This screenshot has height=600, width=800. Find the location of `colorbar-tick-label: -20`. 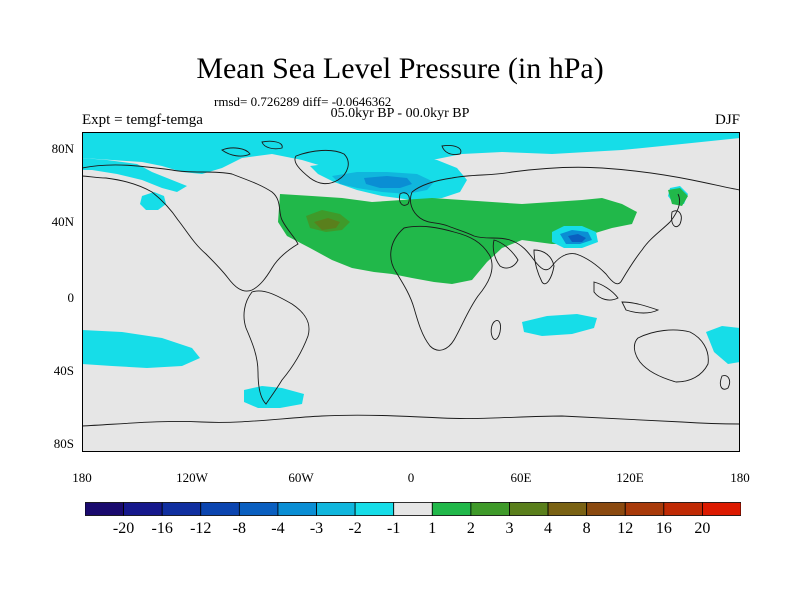

colorbar-tick-label: -20 is located at coordinates (123, 528).